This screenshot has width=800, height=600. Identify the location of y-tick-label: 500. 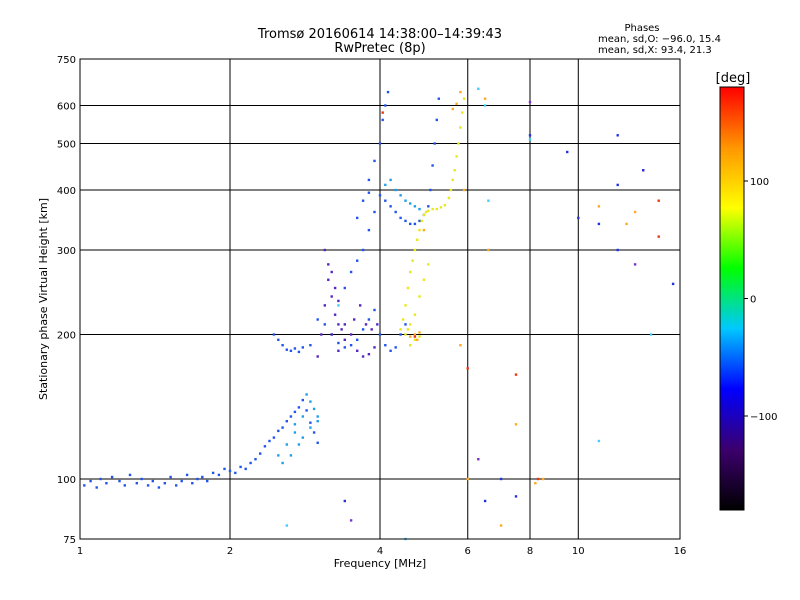
(66, 145).